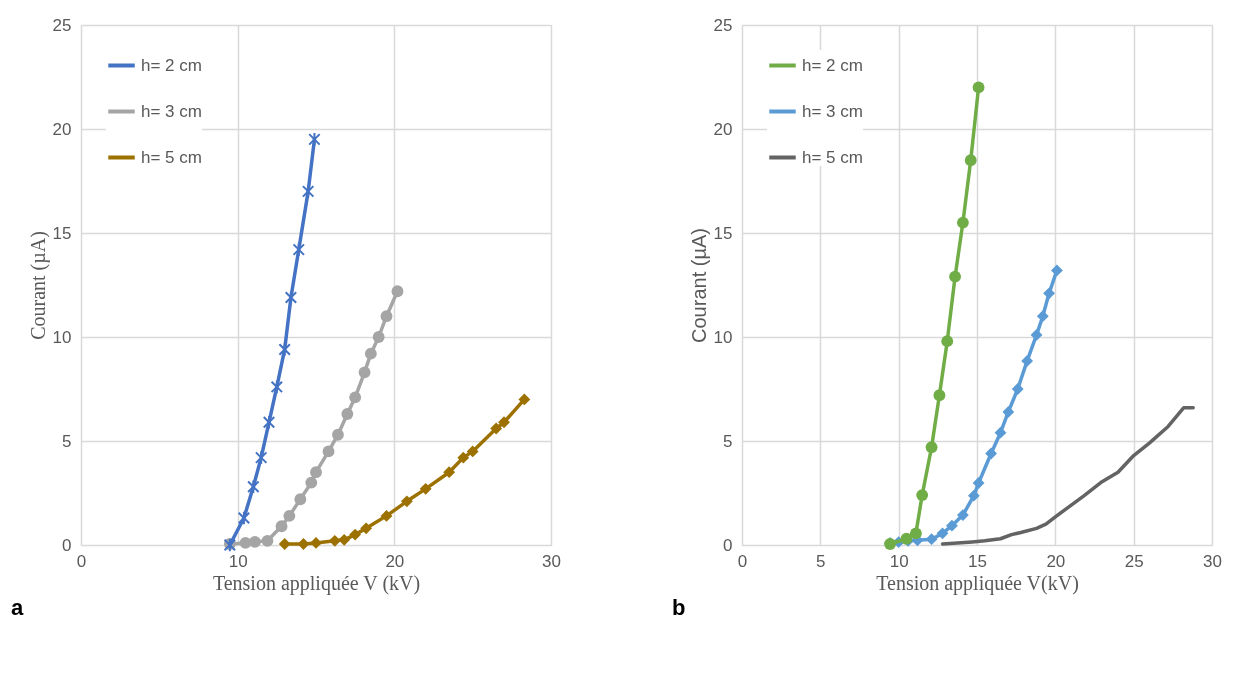 The height and width of the screenshot is (691, 1247). I want to click on line-series, so click(1067, 475).